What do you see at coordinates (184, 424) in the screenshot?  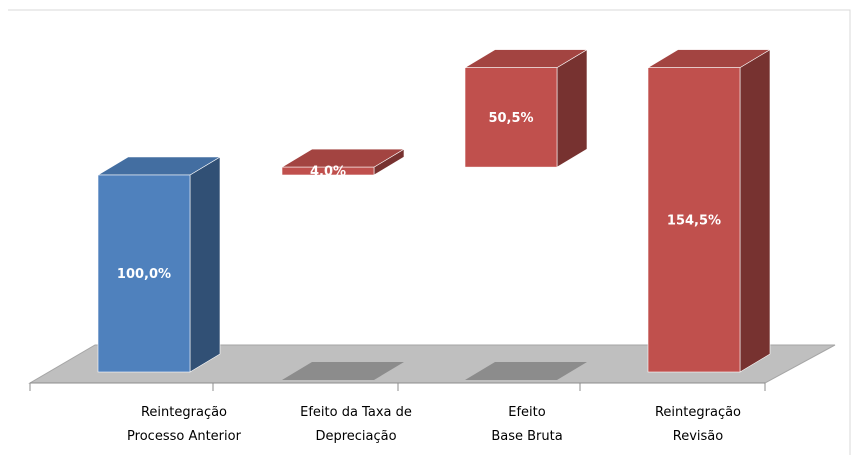 I see `x-tick-label: Reintegração Processo Anterior` at bounding box center [184, 424].